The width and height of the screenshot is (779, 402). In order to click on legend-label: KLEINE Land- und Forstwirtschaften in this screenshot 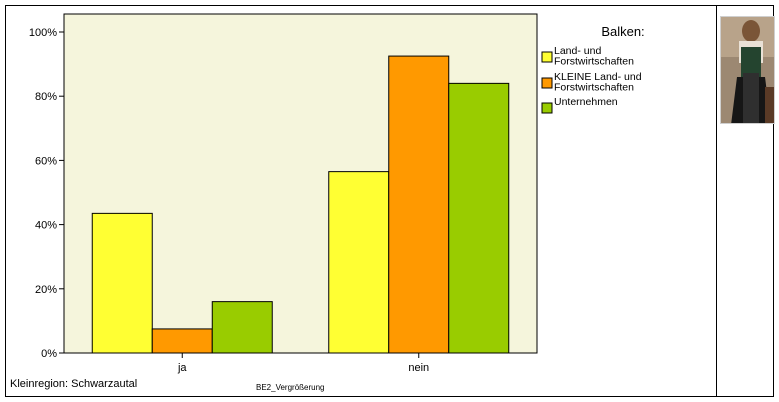, I will do `click(598, 82)`.